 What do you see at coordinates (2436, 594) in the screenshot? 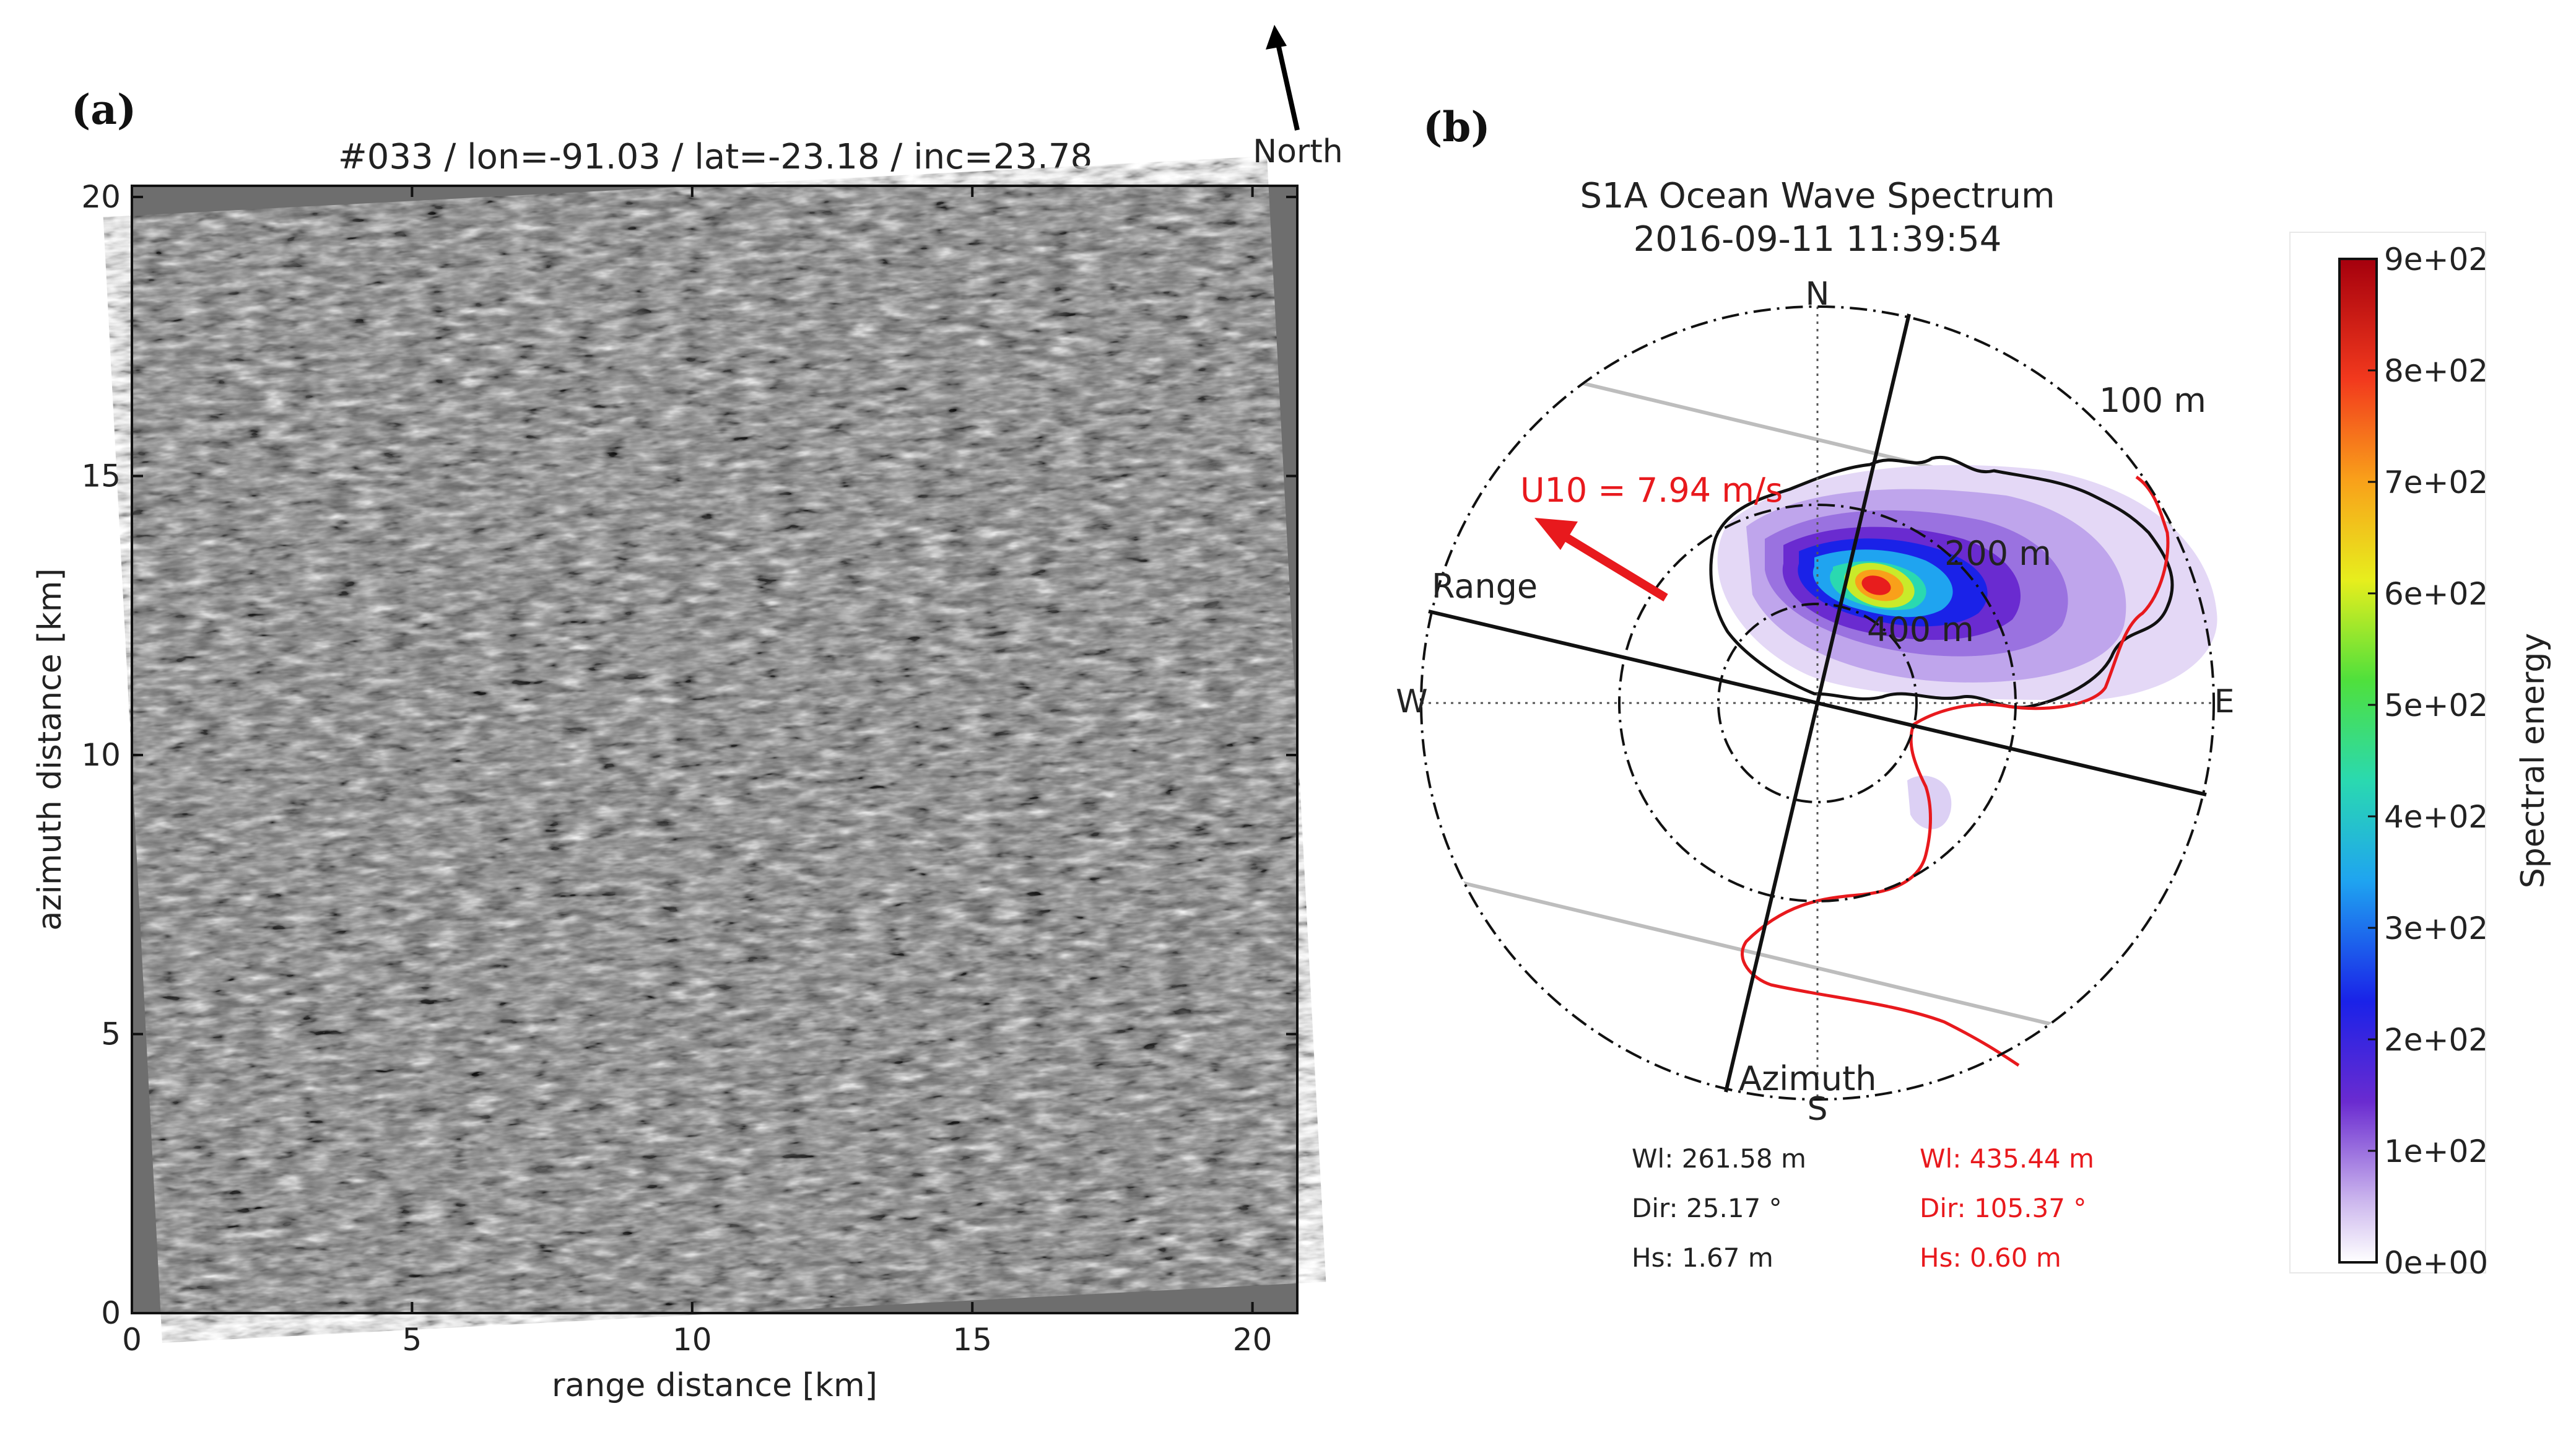
I see `colorbar-tick-label: 6e+02` at bounding box center [2436, 594].